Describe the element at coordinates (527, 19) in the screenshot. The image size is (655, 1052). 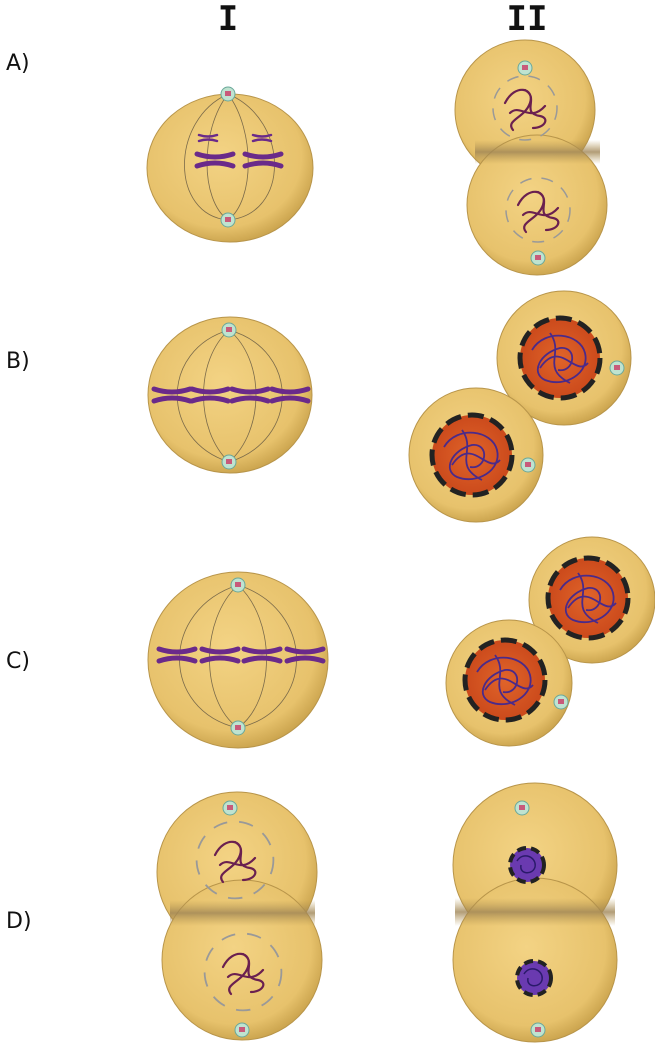
I see `column-header: II` at that location.